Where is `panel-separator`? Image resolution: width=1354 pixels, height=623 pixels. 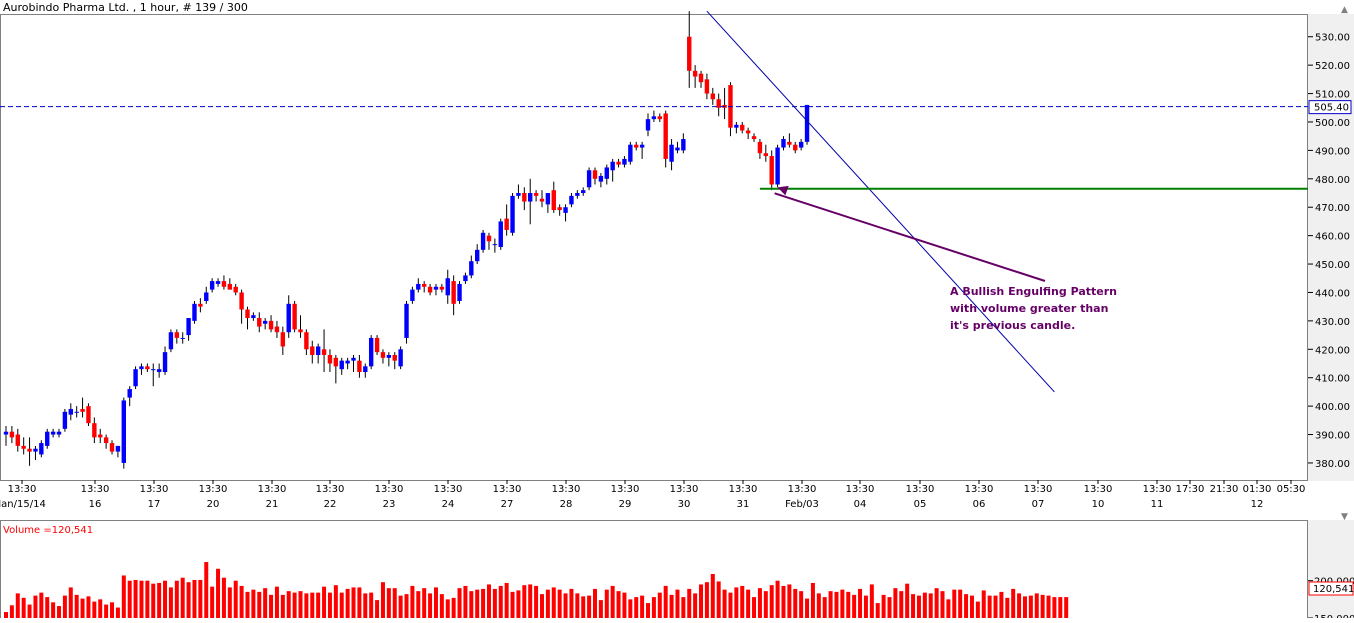 panel-separator is located at coordinates (677, 516).